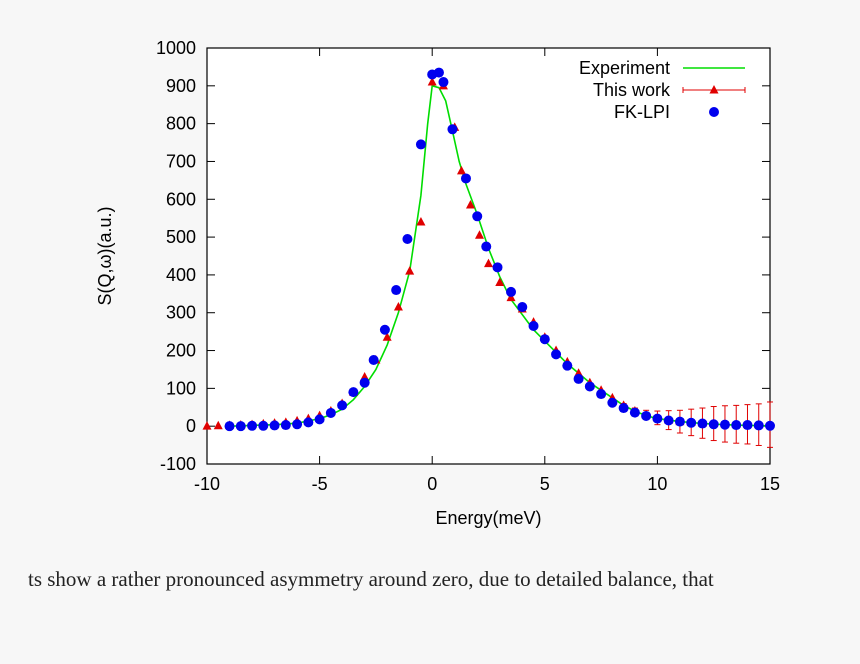  What do you see at coordinates (178, 464) in the screenshot?
I see `y-tick-label: -100` at bounding box center [178, 464].